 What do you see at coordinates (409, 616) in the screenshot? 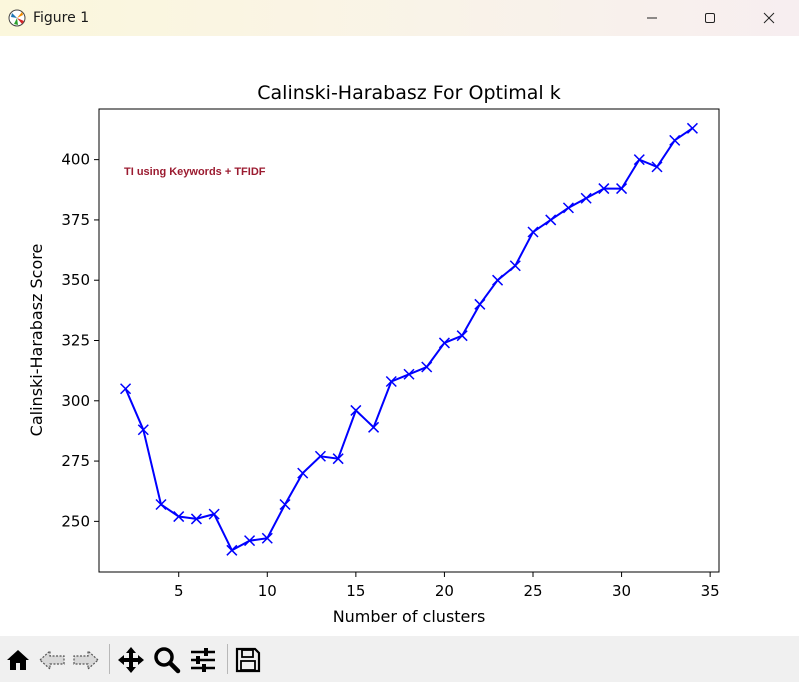
I see `x-axis-label: Number of clusters` at bounding box center [409, 616].